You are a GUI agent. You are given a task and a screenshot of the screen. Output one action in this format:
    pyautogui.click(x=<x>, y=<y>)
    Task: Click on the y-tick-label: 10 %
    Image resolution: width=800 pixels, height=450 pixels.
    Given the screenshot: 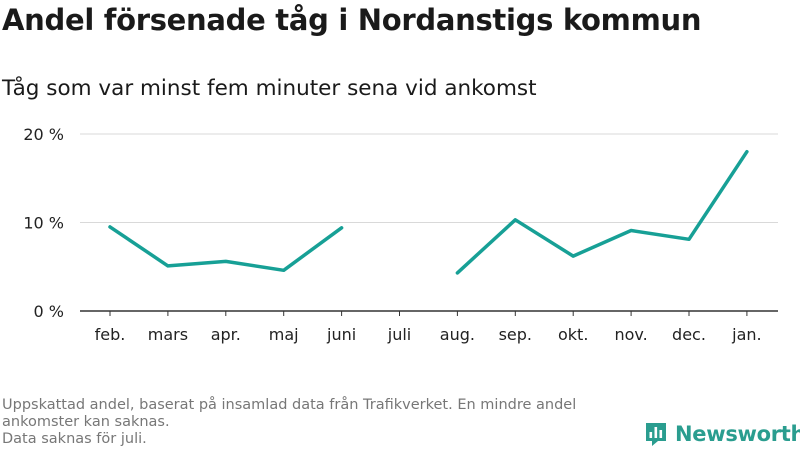 What is the action you would take?
    pyautogui.click(x=43, y=223)
    